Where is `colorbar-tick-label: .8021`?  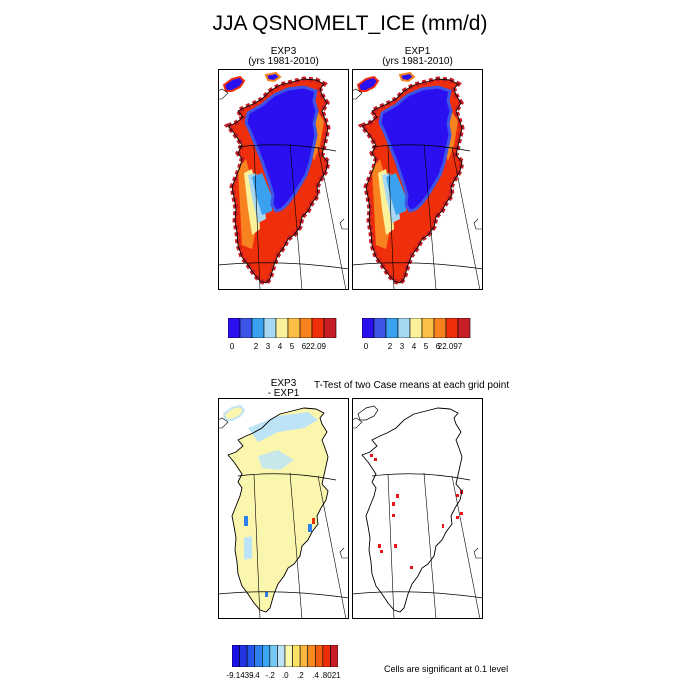
colorbar-tick-label: .8021 is located at coordinates (330, 675).